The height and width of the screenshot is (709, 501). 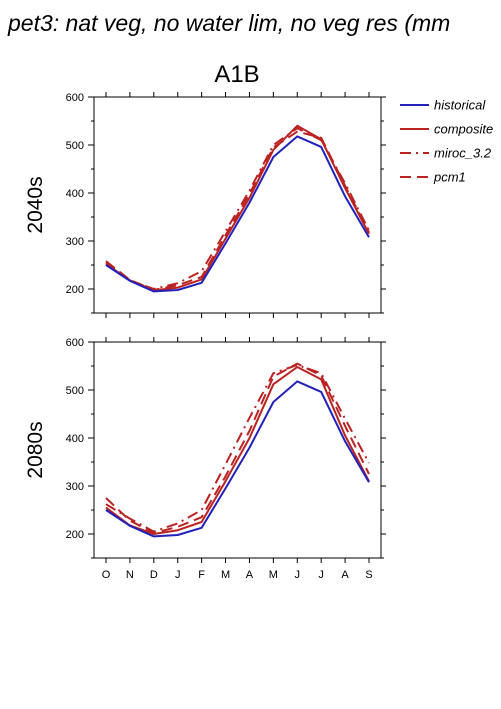 I want to click on series-line-pcm1, so click(x=237, y=448).